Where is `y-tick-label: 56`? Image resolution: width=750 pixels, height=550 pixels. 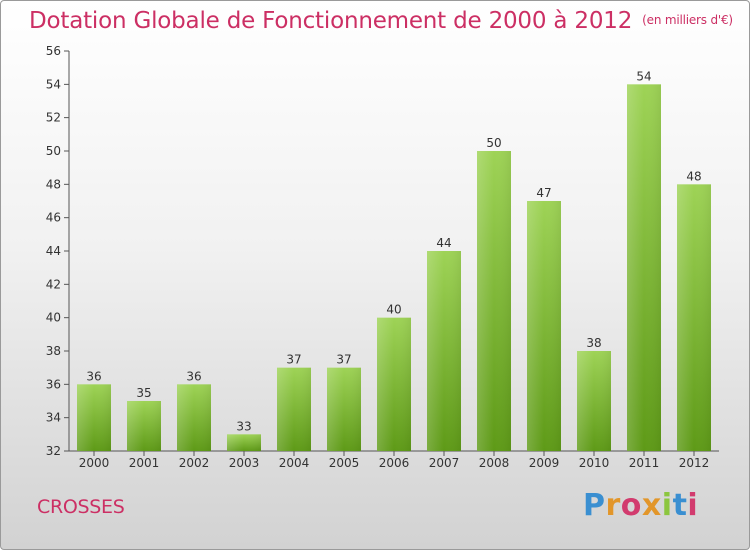 y-tick-label: 56 is located at coordinates (53, 51).